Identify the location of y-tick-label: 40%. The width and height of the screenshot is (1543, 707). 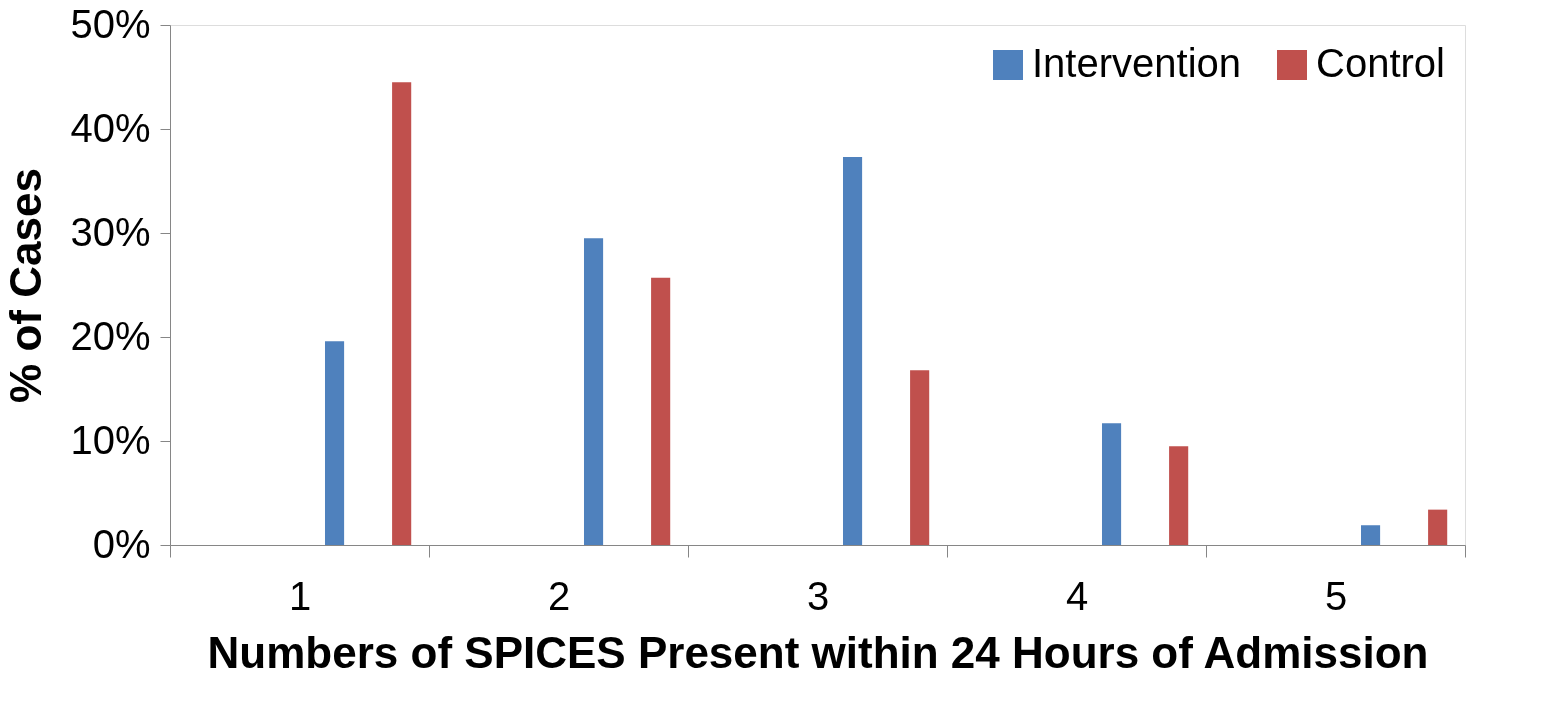
(110, 127).